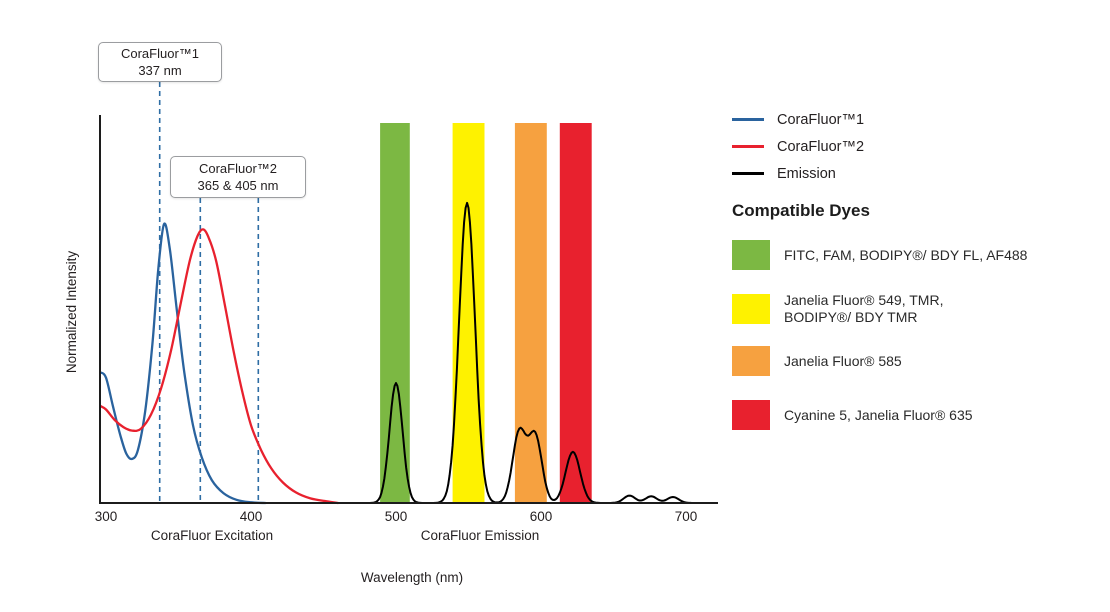  What do you see at coordinates (851, 317) in the screenshot?
I see `dye-label-line: BODIPY®/ BDY TMR` at bounding box center [851, 317].